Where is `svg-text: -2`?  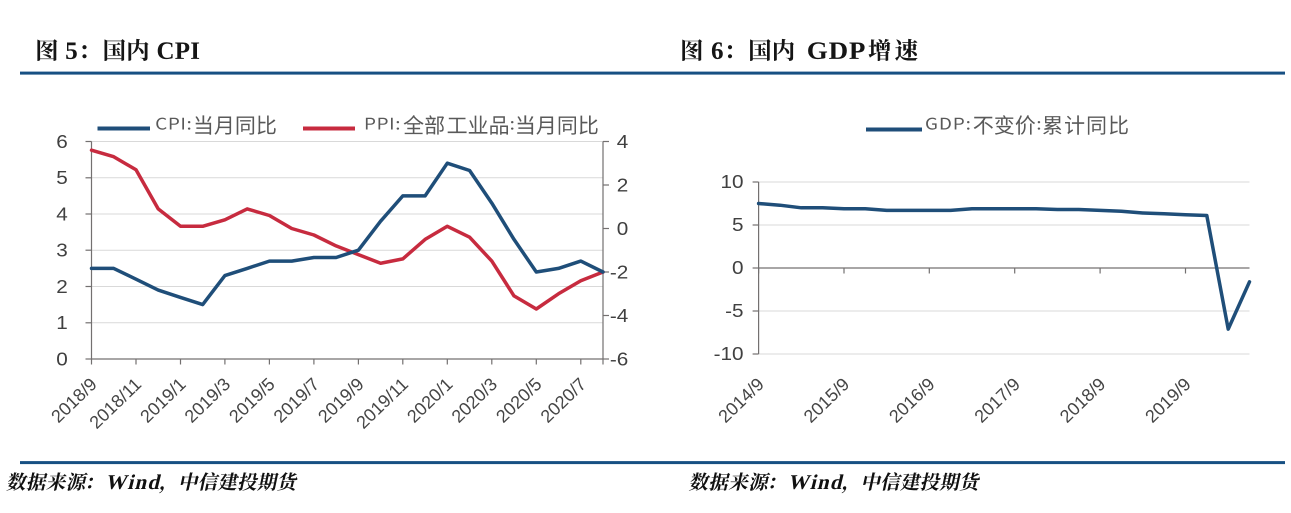 svg-text: -2 is located at coordinates (619, 272).